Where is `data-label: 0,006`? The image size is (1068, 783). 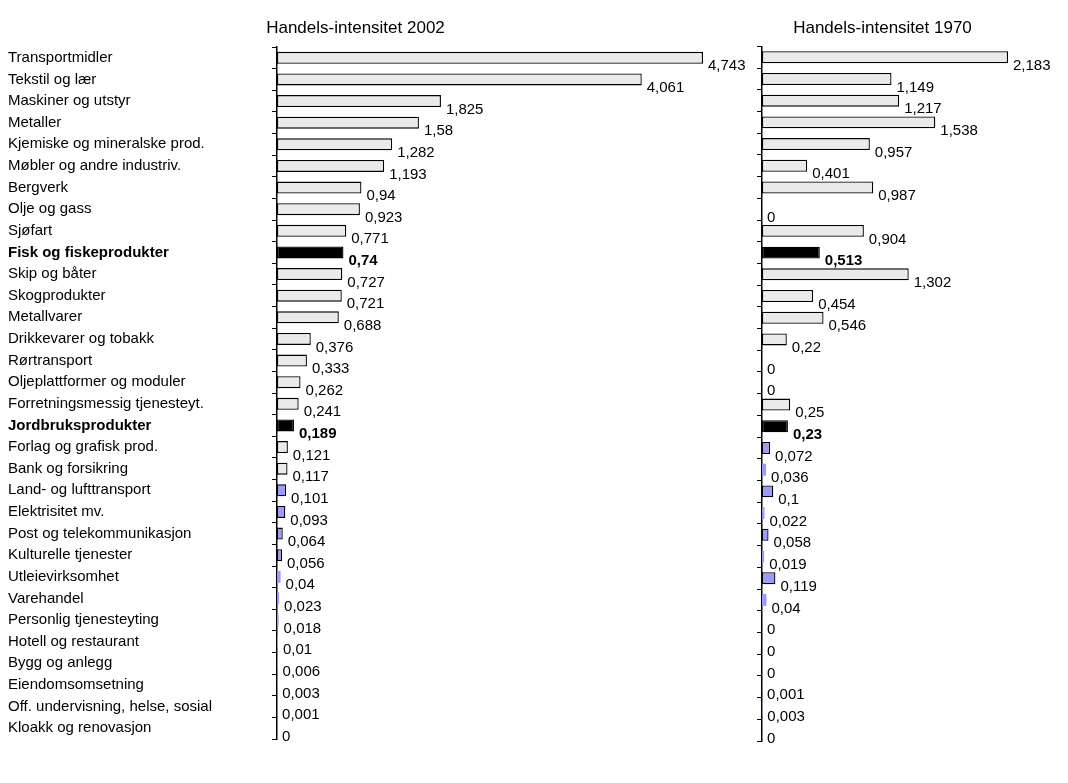 data-label: 0,006 is located at coordinates (301, 670).